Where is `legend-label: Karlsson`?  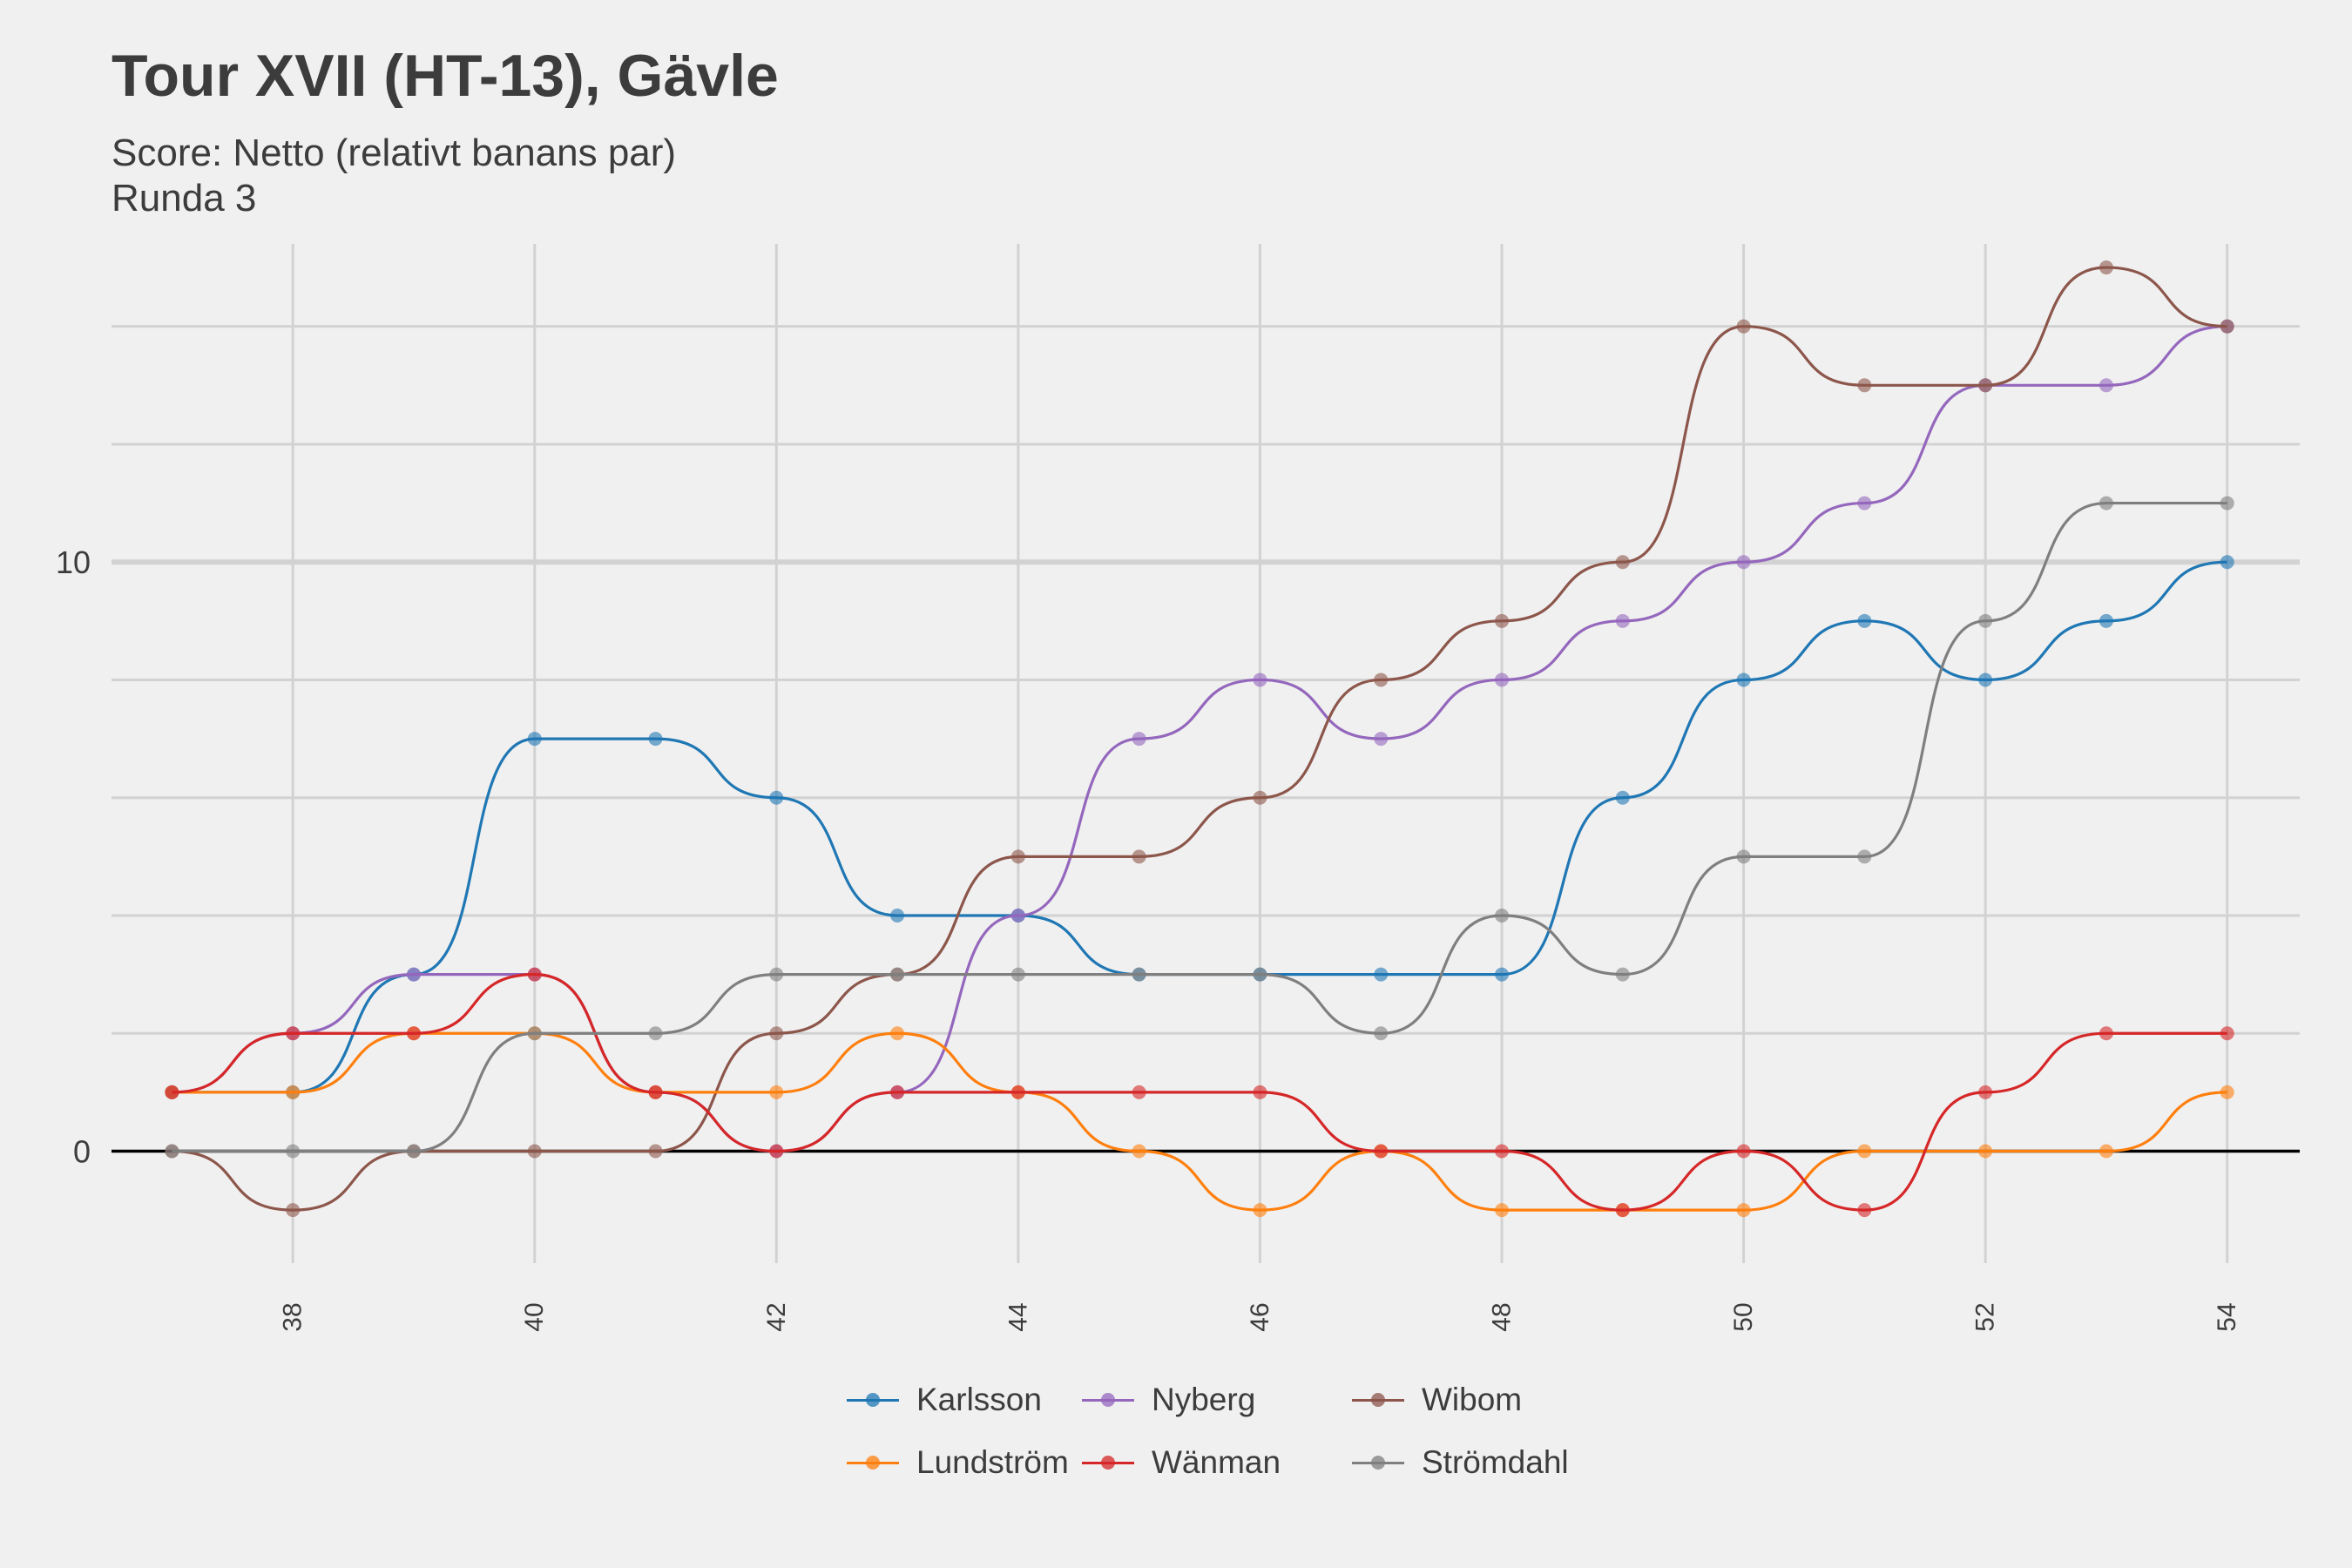 legend-label: Karlsson is located at coordinates (979, 1399).